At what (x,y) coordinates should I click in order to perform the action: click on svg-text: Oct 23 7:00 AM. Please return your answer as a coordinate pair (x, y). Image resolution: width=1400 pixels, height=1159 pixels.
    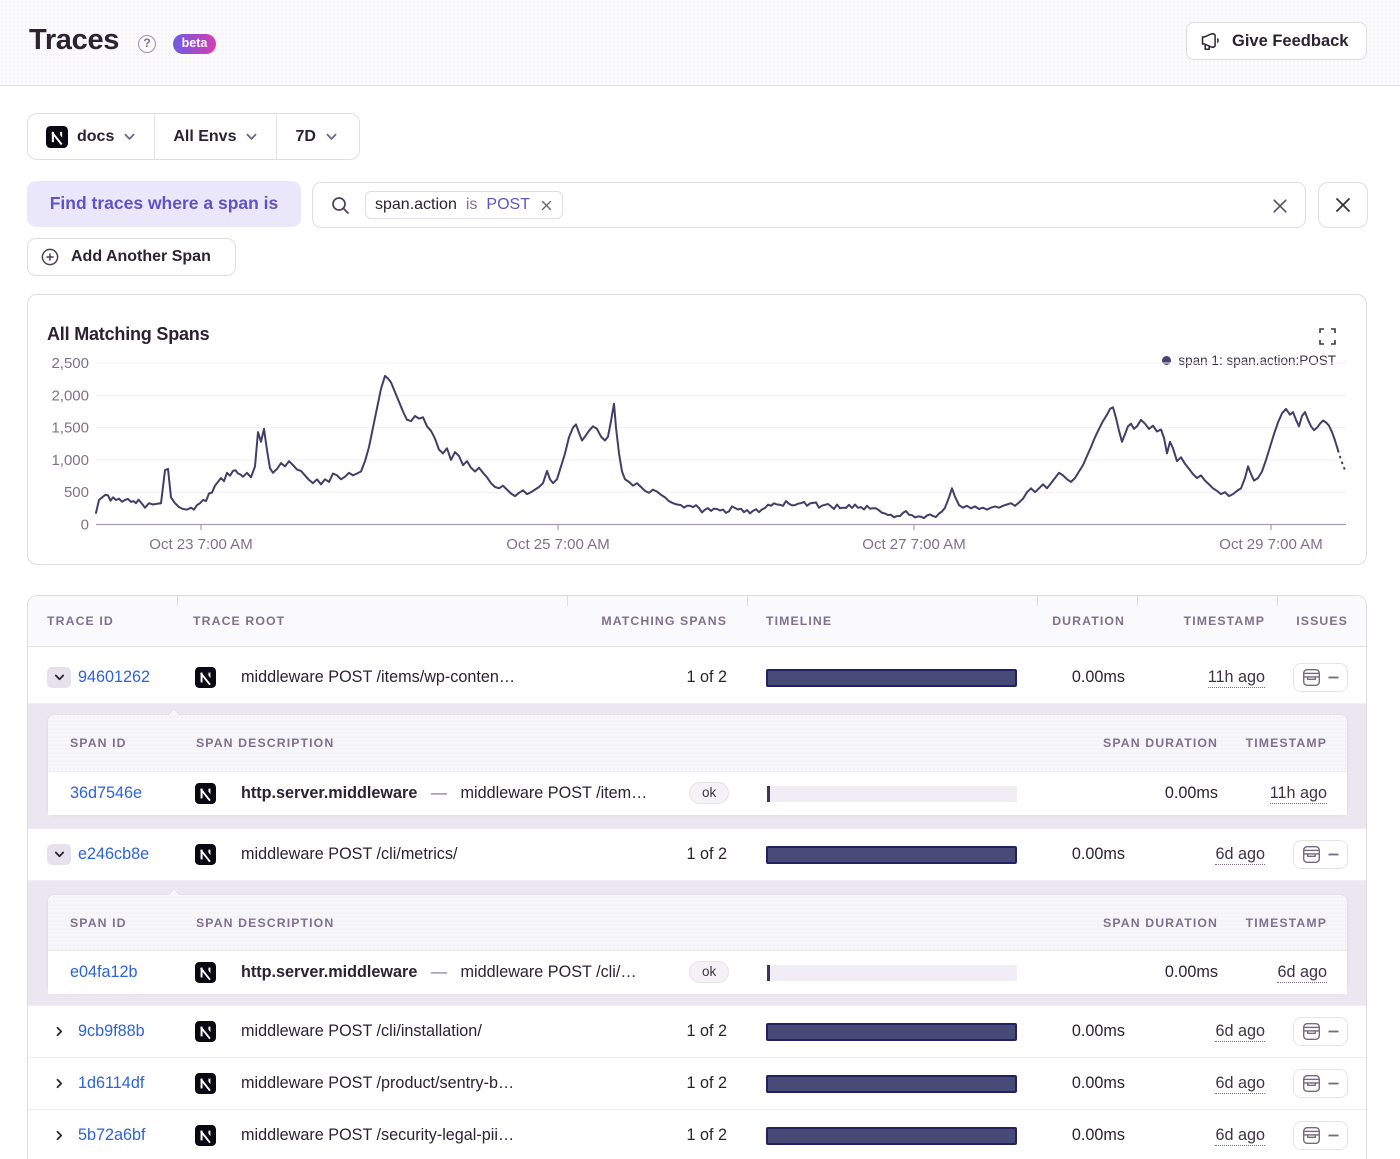
    Looking at the image, I should click on (200, 544).